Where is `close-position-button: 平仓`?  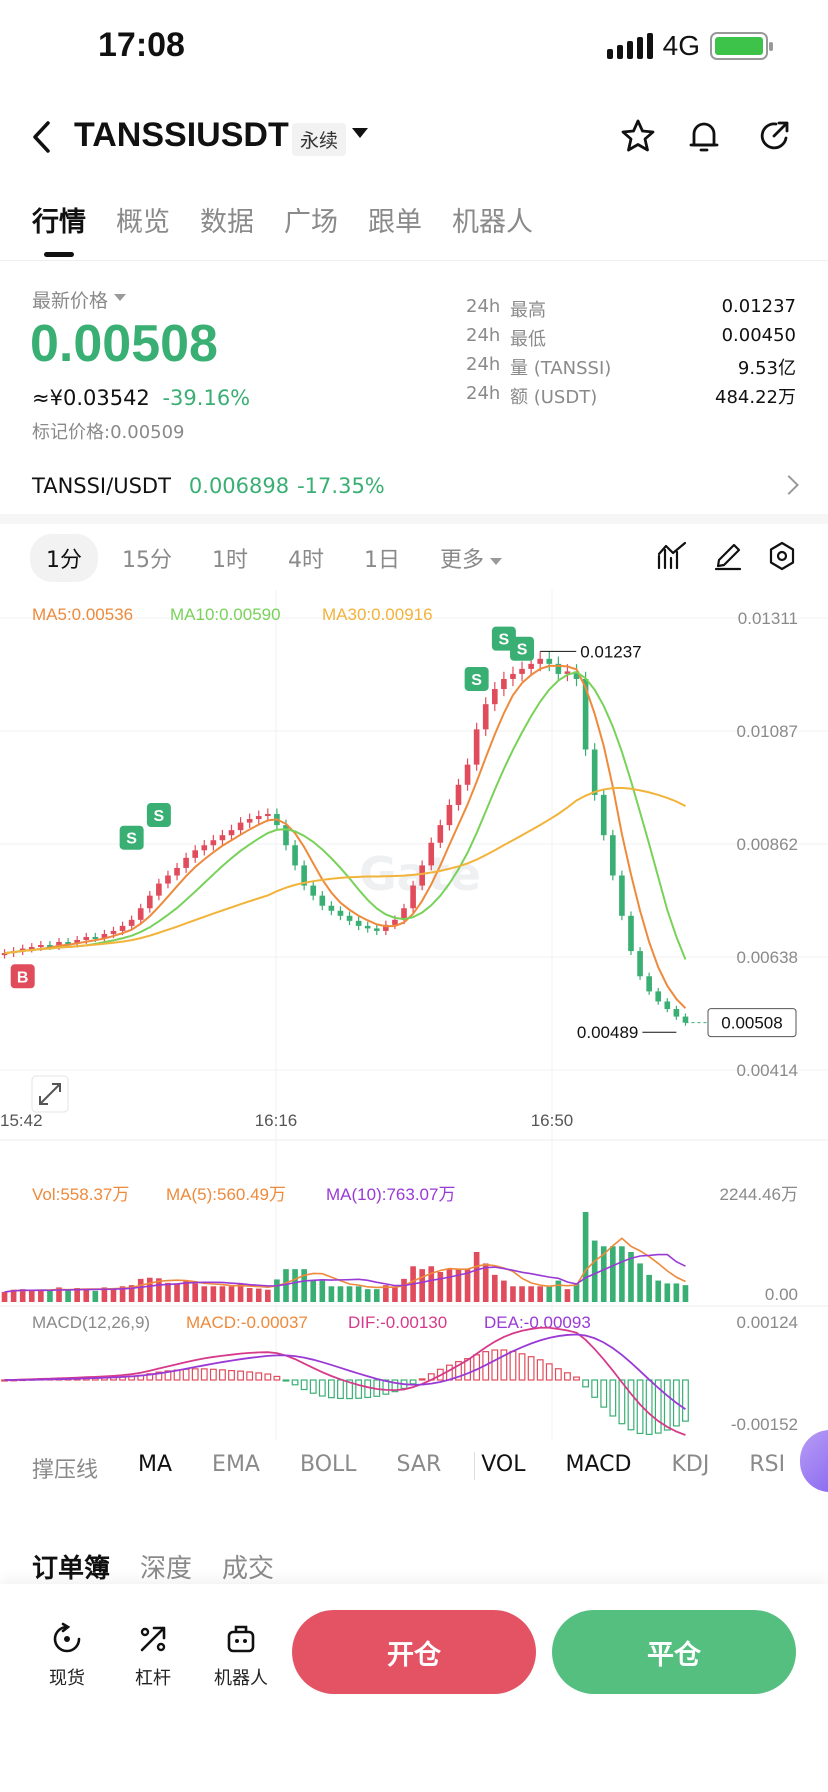
close-position-button: 平仓 is located at coordinates (674, 1652).